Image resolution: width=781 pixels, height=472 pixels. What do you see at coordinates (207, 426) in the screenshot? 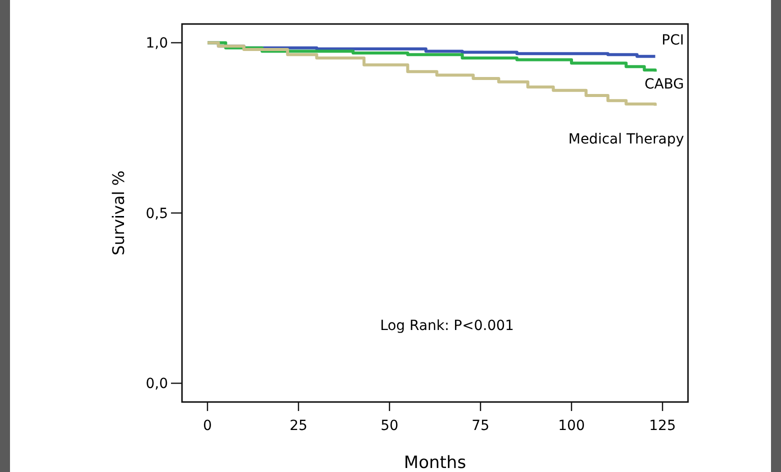
I see `x-tick-label: 0` at bounding box center [207, 426].